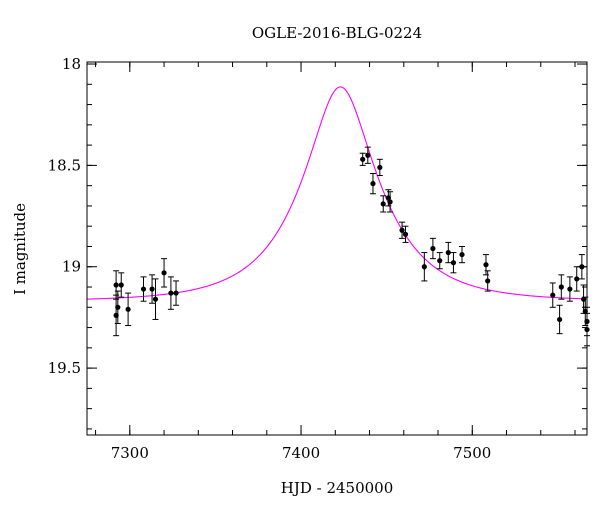  I want to click on chart-title: OGLE-2016-BLG-0224, so click(337, 33).